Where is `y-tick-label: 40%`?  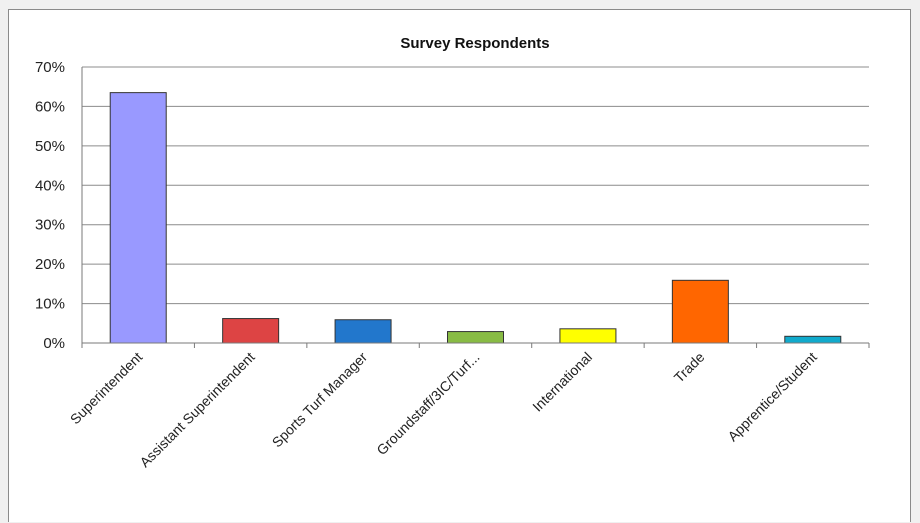
y-tick-label: 40% is located at coordinates (50, 185).